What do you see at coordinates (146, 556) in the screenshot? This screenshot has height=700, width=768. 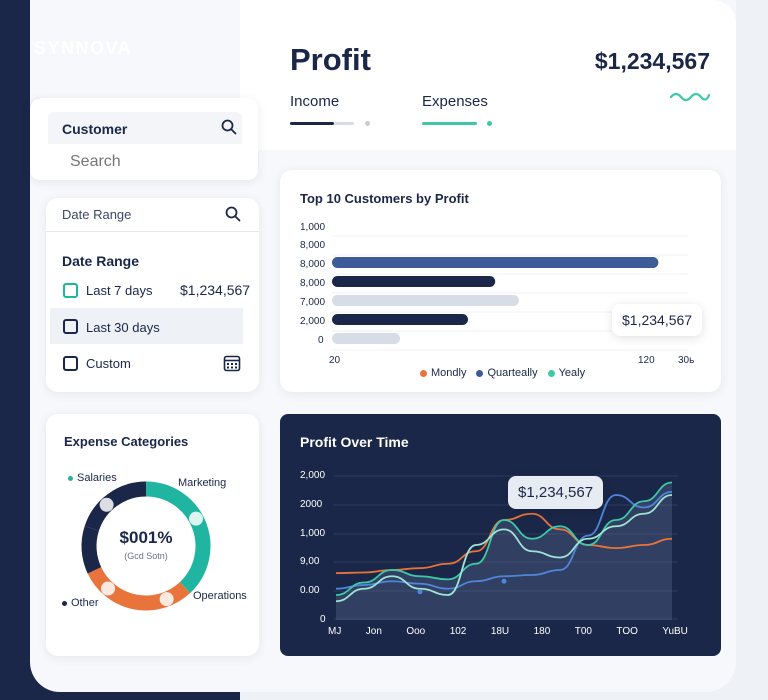 I see `donut-center-sub: (Gcd Sotn)` at bounding box center [146, 556].